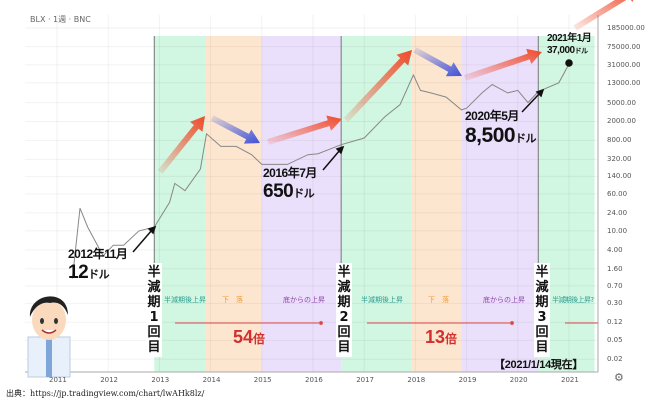  I want to click on x-tick-label: 2015, so click(262, 380).